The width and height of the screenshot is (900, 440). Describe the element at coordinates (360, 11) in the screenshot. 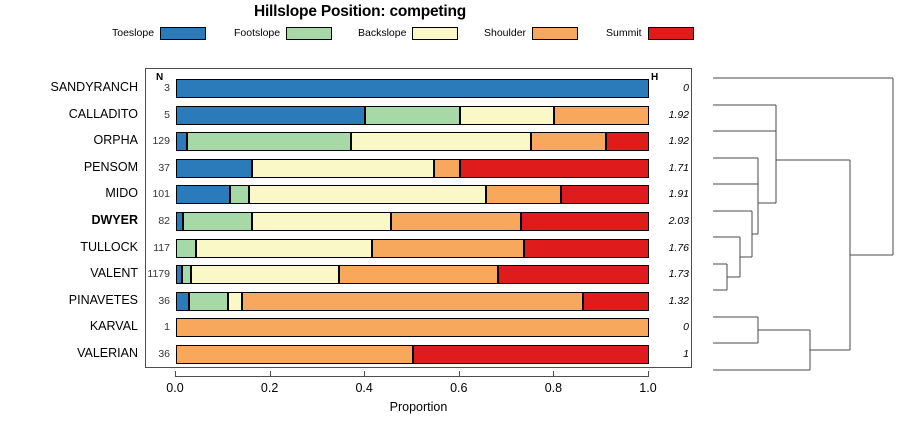

I see `page-title: Hillslope Position: competing` at that location.